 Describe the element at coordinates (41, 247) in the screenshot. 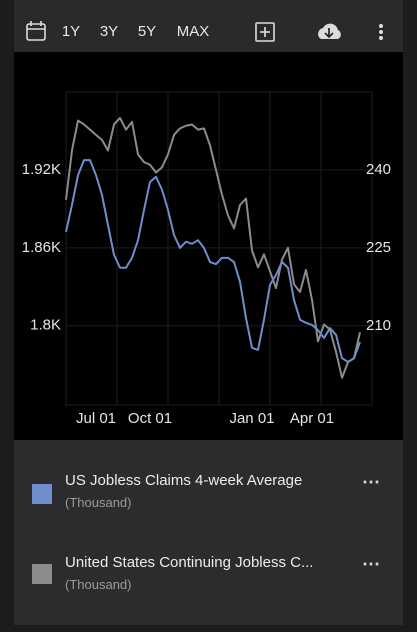

I see `y-tick-label: 1.86K` at that location.